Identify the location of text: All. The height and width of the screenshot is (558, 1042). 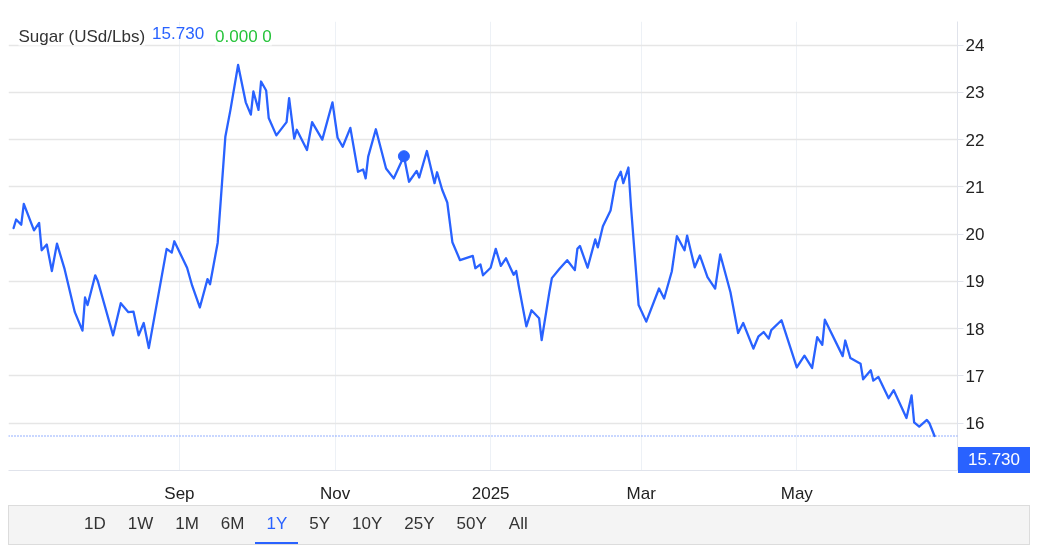
(518, 523).